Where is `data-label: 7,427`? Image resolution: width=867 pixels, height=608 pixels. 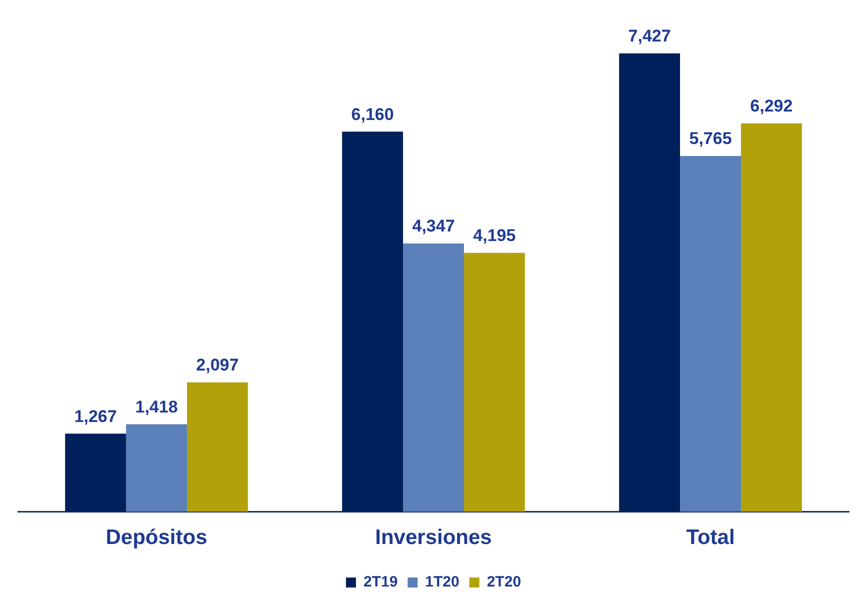
data-label: 7,427 is located at coordinates (649, 36).